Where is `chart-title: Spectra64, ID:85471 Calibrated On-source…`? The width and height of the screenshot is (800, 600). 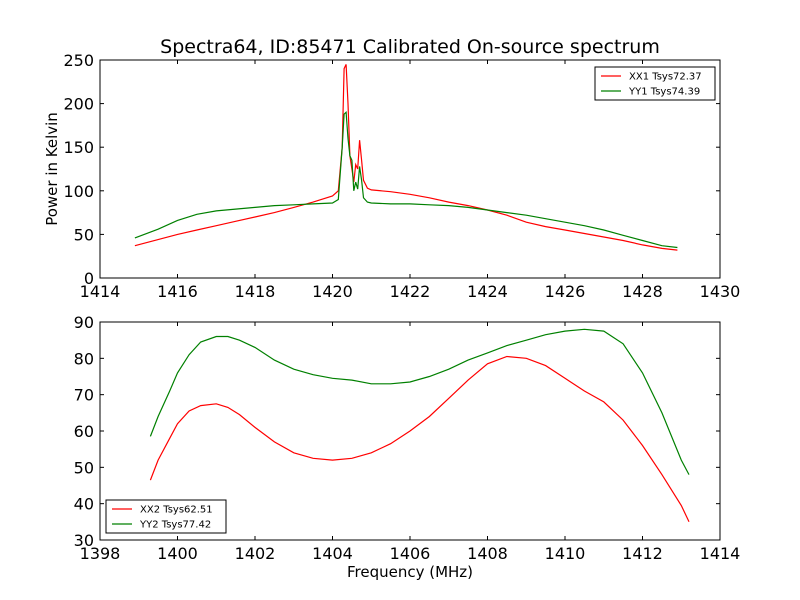
chart-title: Spectra64, ID:85471 Calibrated On-source… is located at coordinates (410, 47).